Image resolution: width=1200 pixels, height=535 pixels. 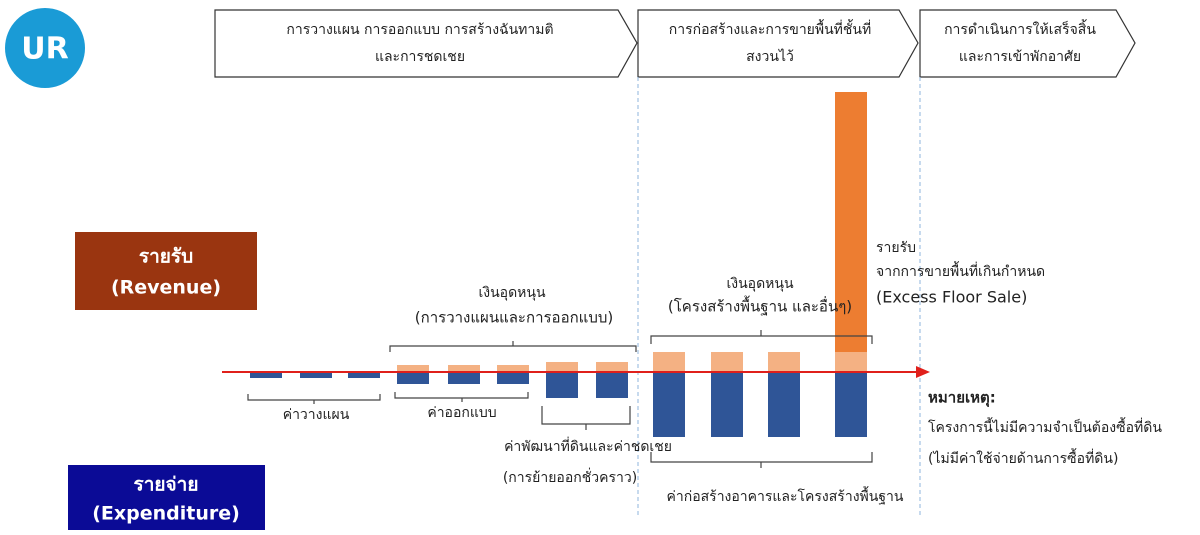 I want to click on label: ค่าก่อสร้างอาคารและโครงสร้างพื้นฐาน, so click(x=785, y=495).